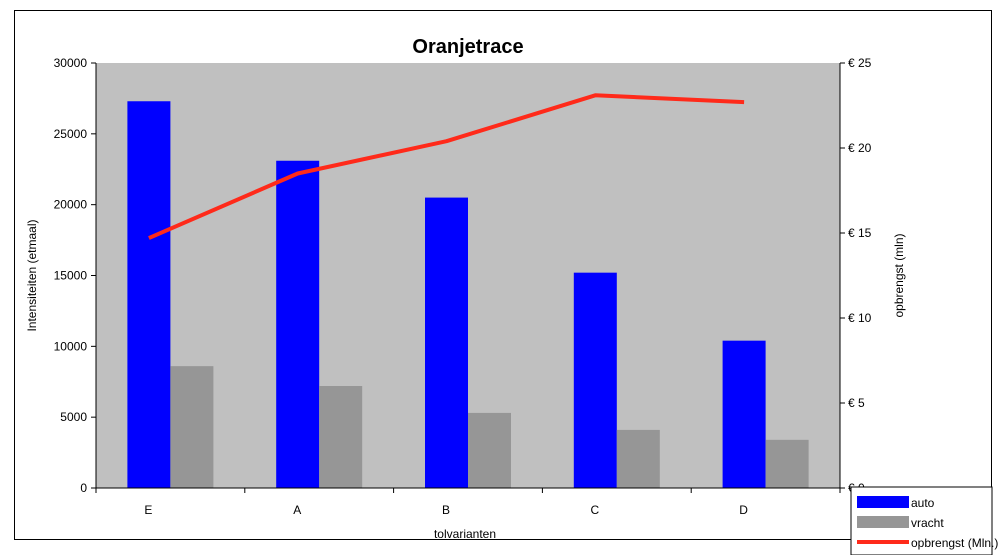 The height and width of the screenshot is (555, 1002). Describe the element at coordinates (856, 403) in the screenshot. I see `y2-tick-label: € 5` at that location.